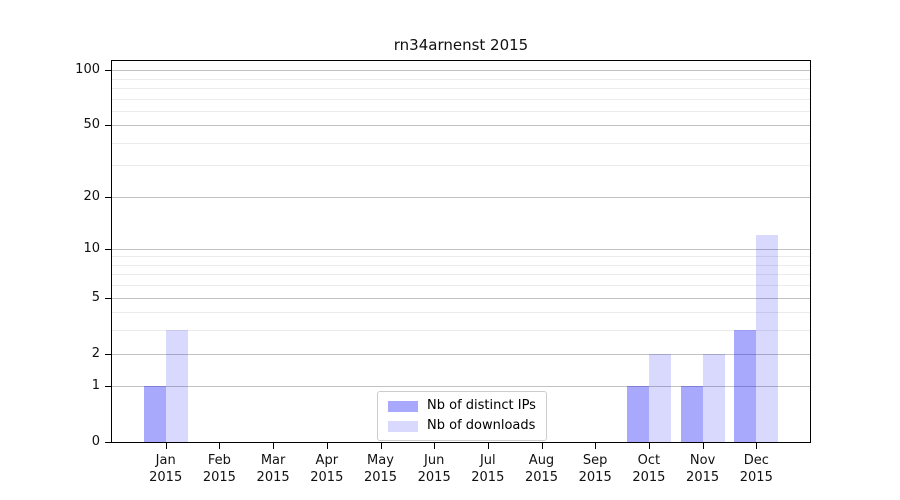 The height and width of the screenshot is (500, 900). What do you see at coordinates (91, 248) in the screenshot?
I see `y-tick-label-10: 10` at bounding box center [91, 248].